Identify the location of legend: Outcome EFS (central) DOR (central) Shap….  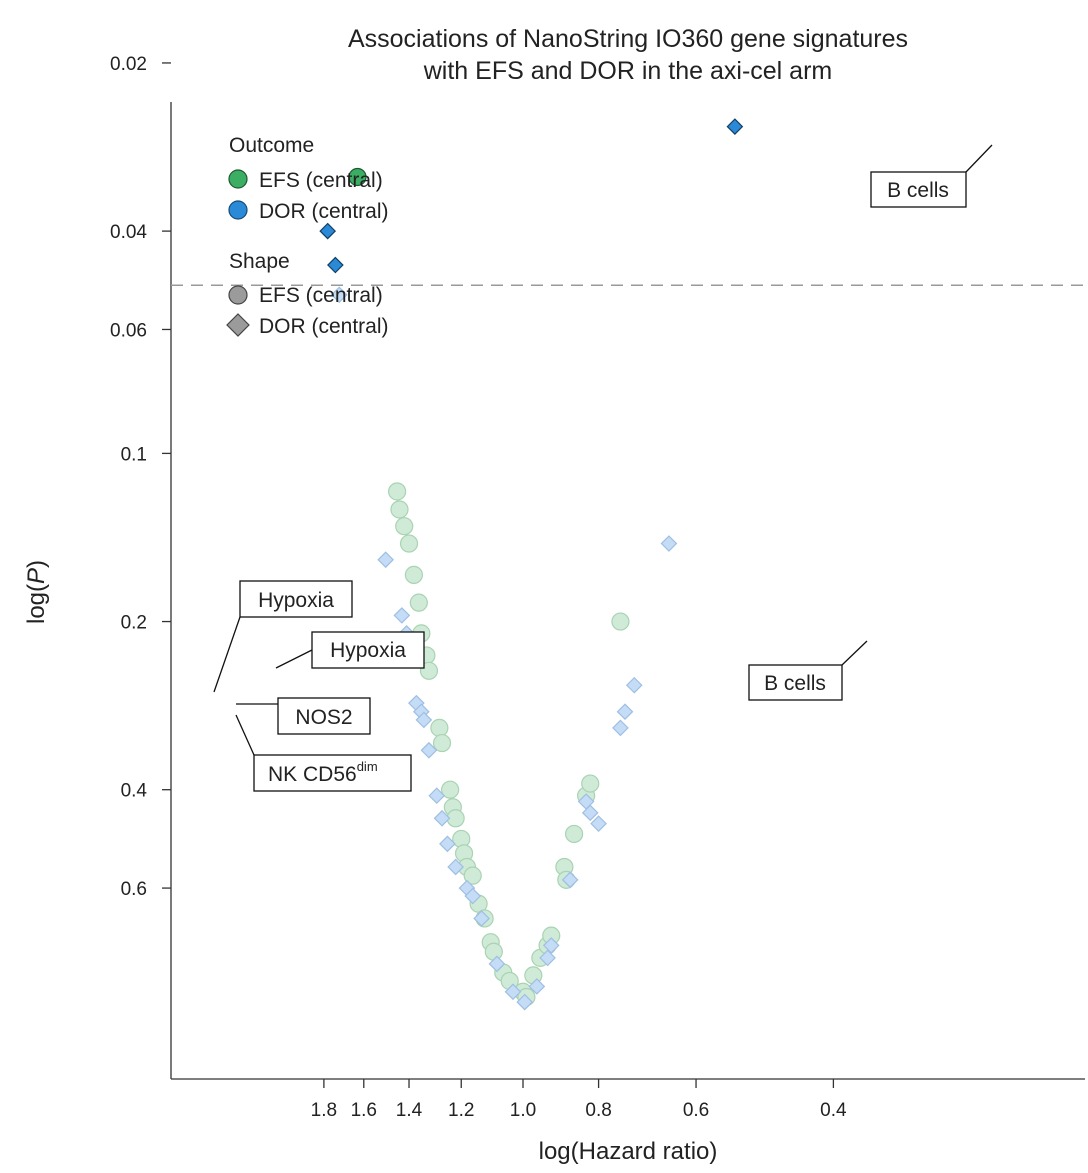
(307, 236).